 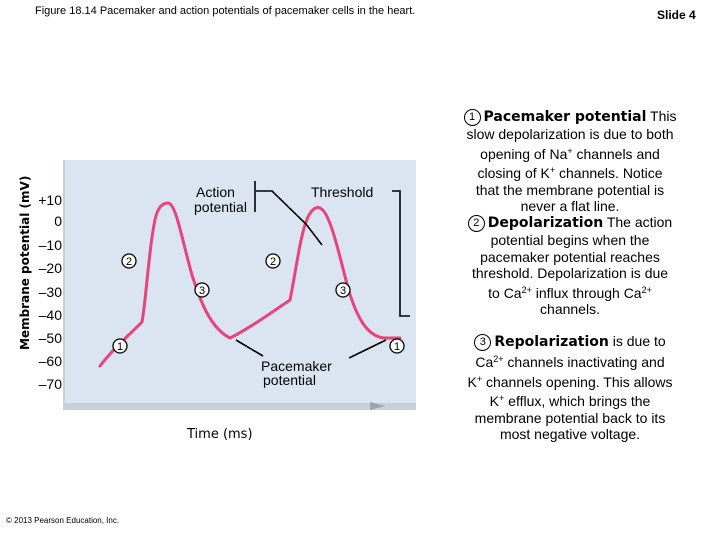 I want to click on description-line: closing of K+ channels. Notice, so click(x=570, y=173).